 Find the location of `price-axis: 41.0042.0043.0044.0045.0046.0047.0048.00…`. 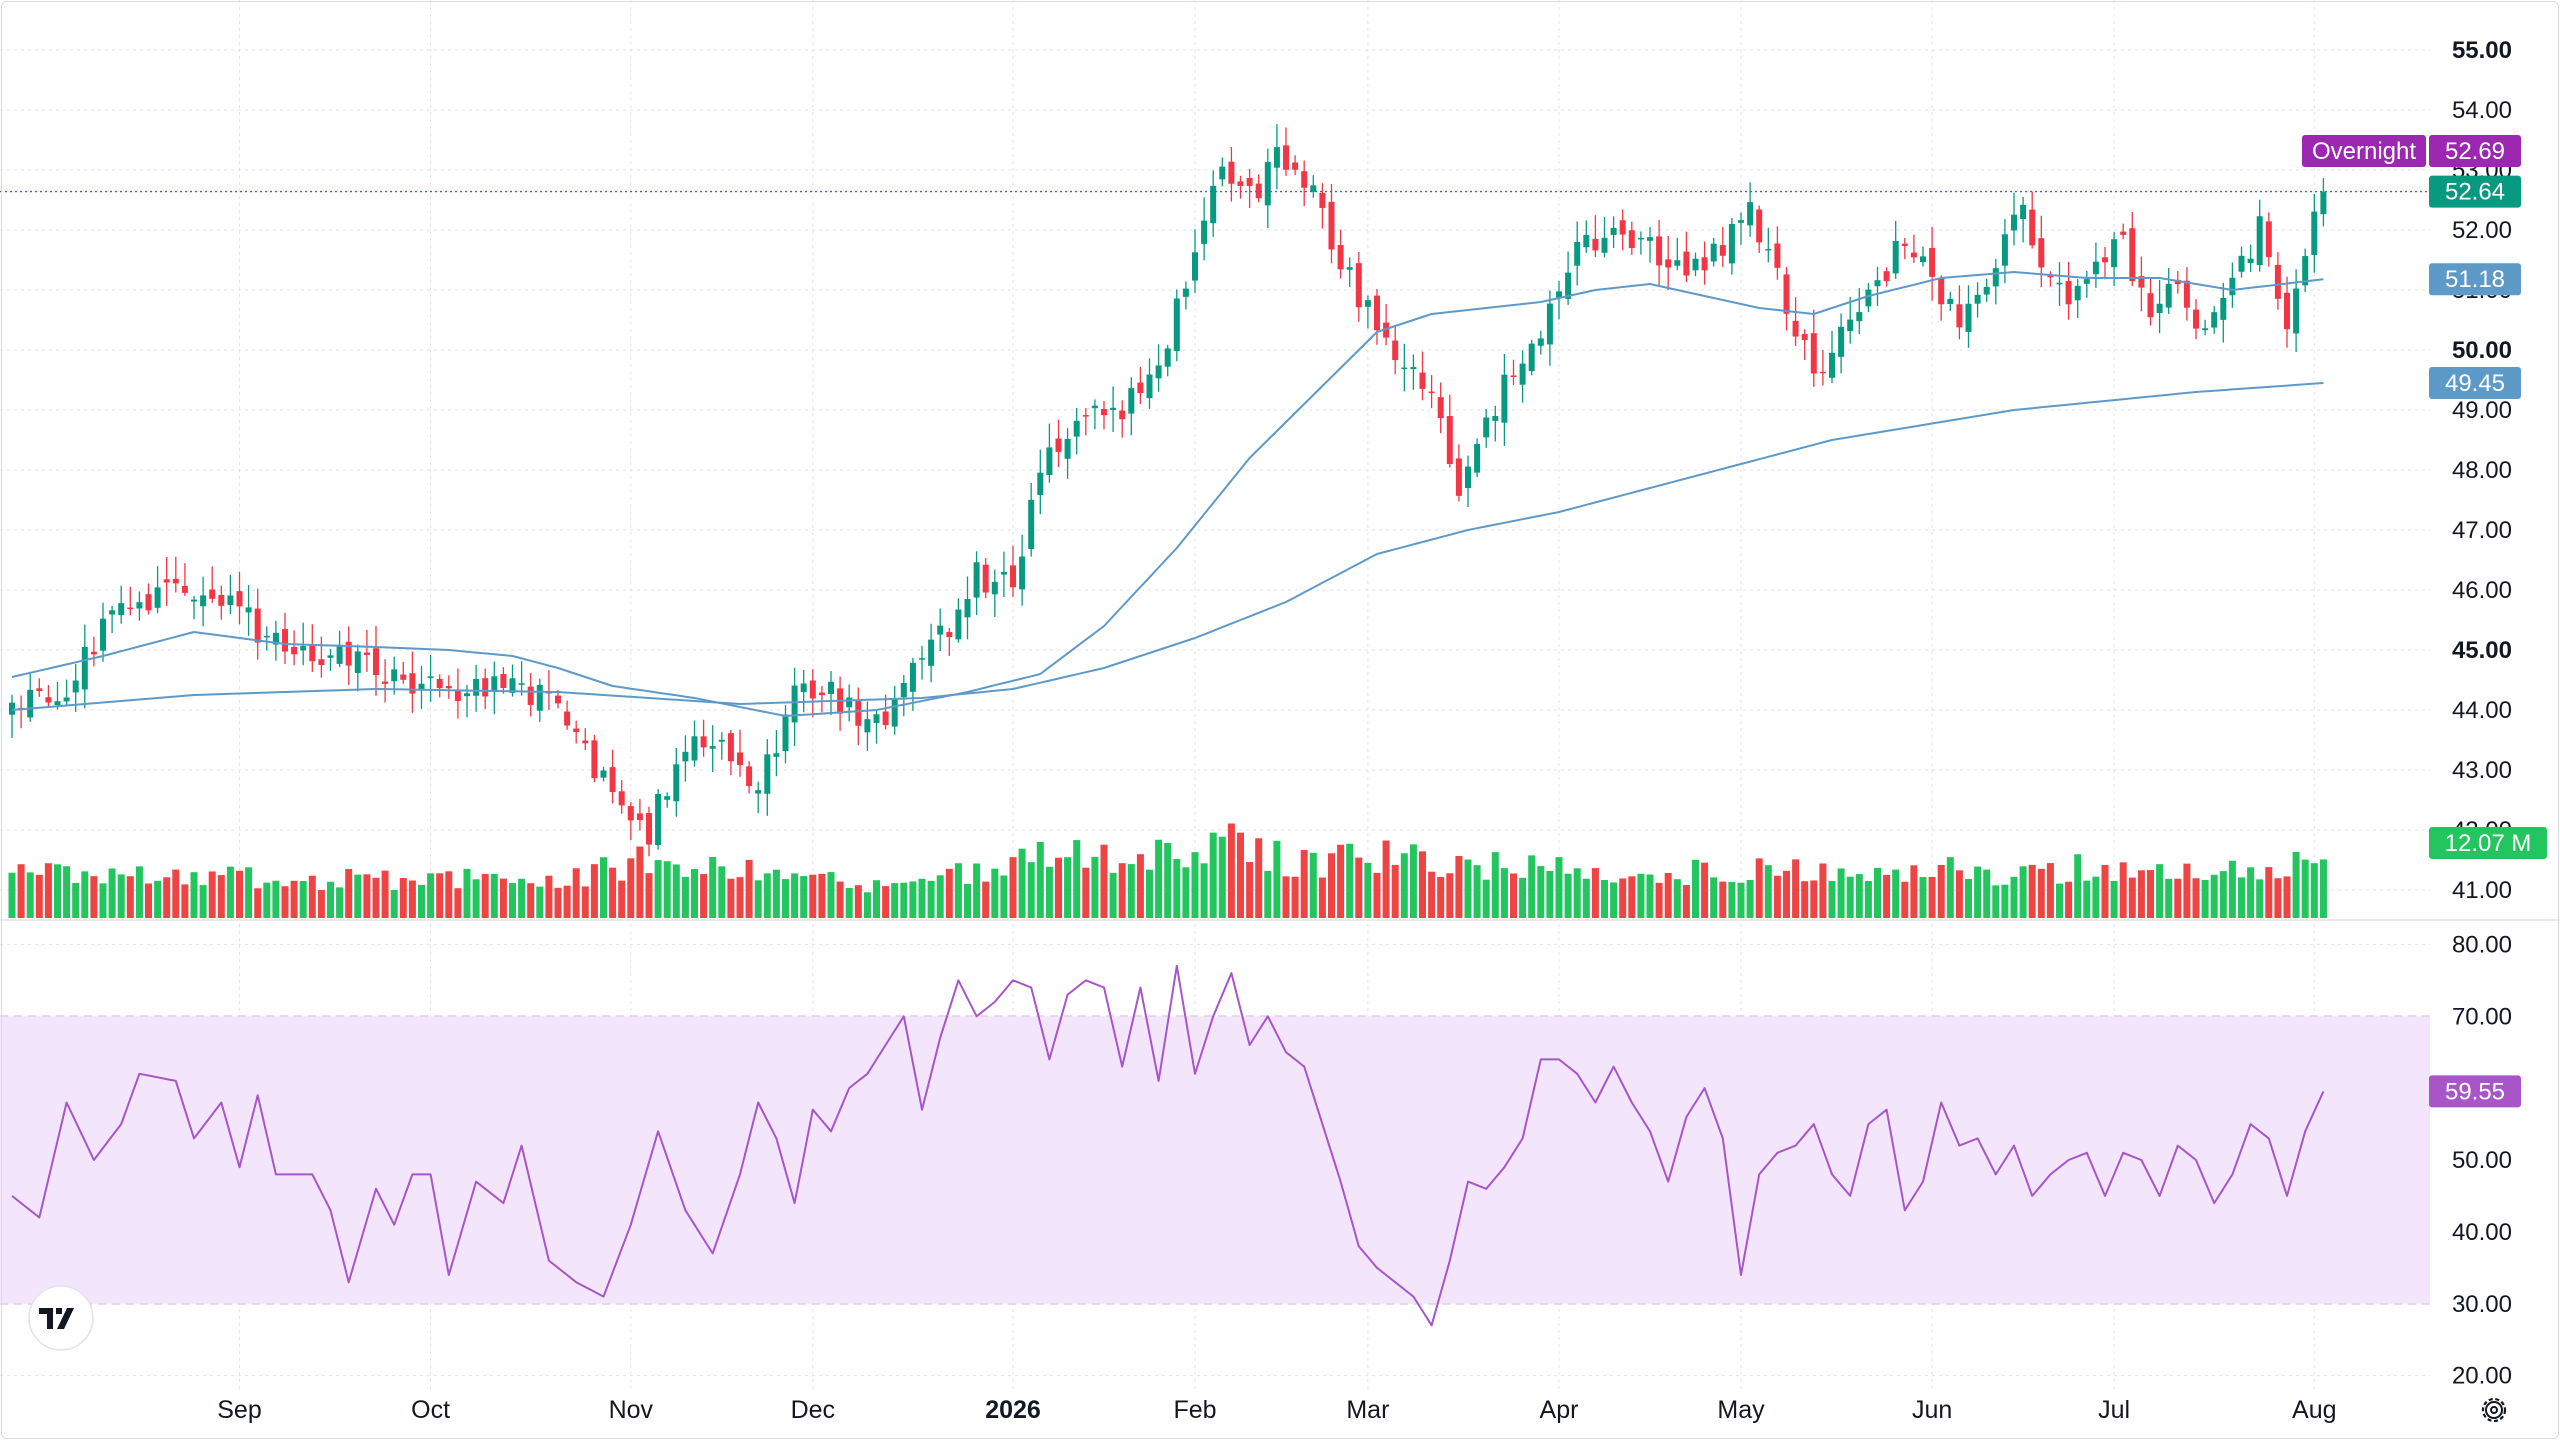

price-axis: 41.0042.0043.0044.0045.0046.0047.0048.00… is located at coordinates (2482, 470).